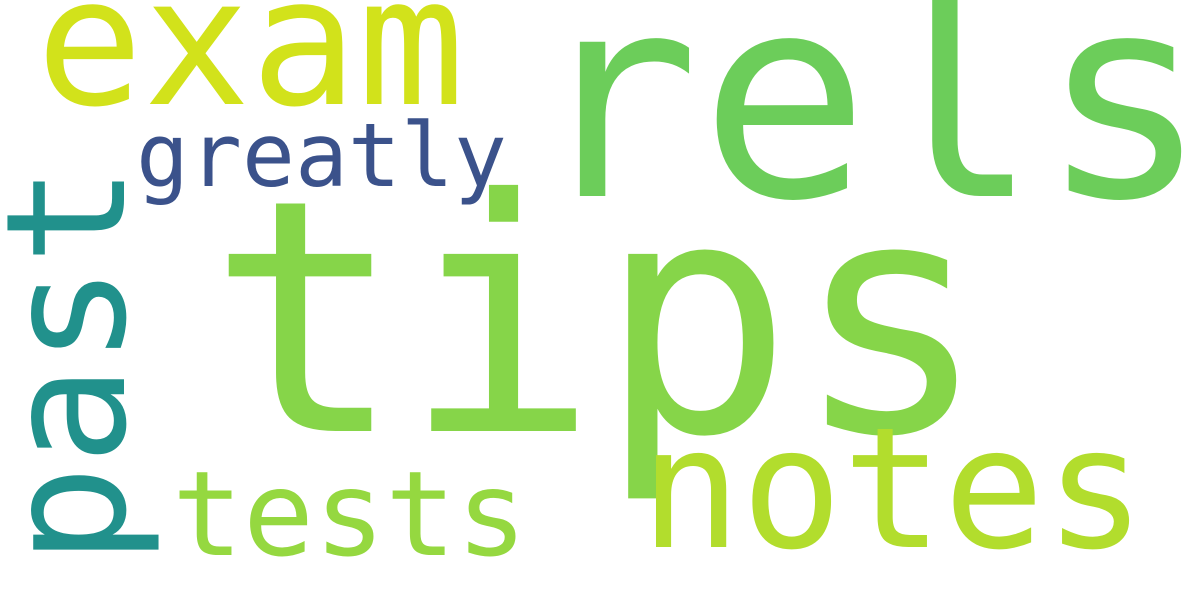 The width and height of the screenshot is (1200, 600). What do you see at coordinates (893, 489) in the screenshot?
I see `word-notes: notes` at bounding box center [893, 489].